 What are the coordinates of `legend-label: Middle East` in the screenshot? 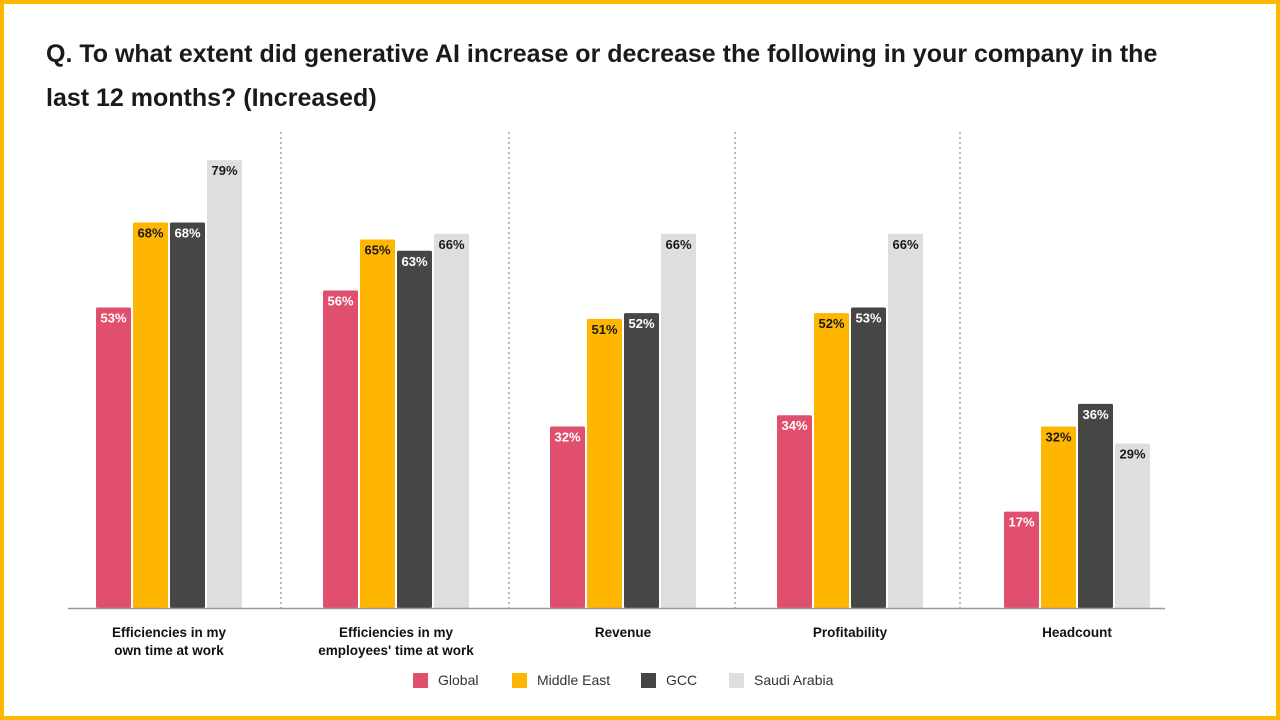 It's located at (573, 680).